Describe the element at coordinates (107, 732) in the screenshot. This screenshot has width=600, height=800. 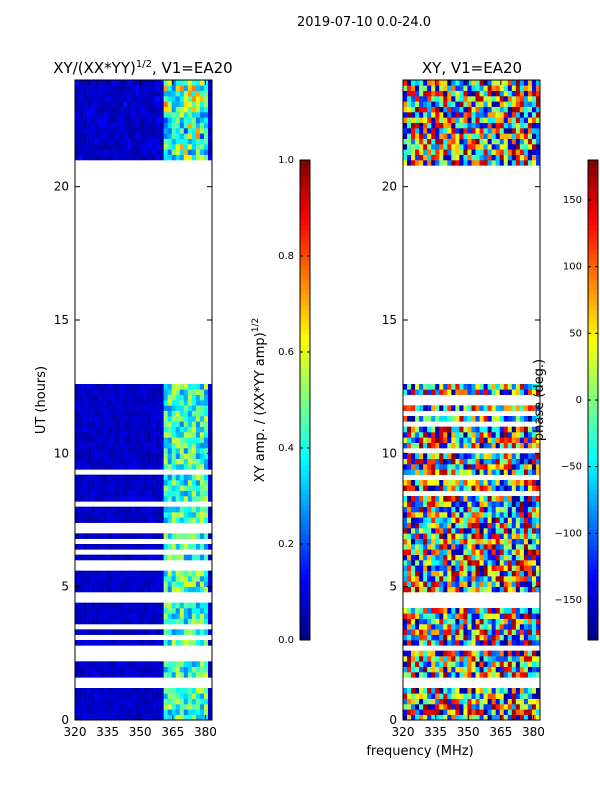
I see `x-tick-label: 335` at that location.